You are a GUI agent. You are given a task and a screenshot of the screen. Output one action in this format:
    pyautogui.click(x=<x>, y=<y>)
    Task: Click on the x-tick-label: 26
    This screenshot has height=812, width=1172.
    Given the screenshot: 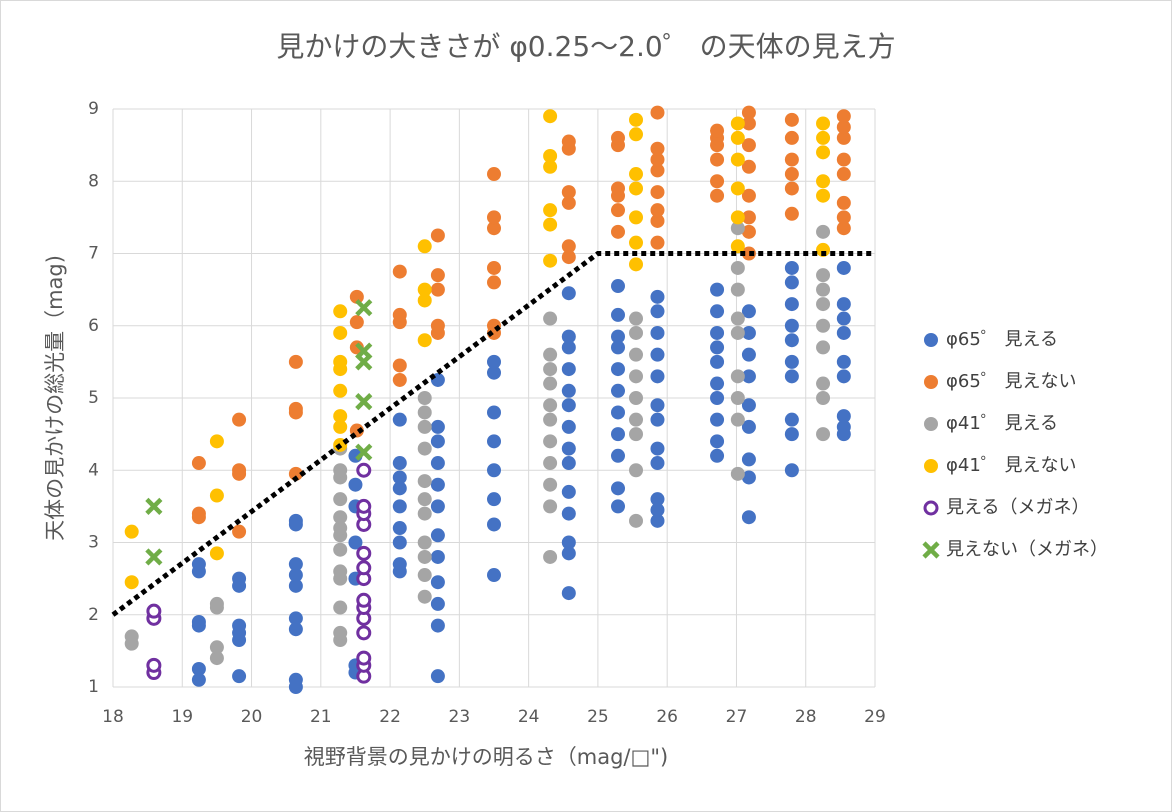 What is the action you would take?
    pyautogui.click(x=667, y=717)
    